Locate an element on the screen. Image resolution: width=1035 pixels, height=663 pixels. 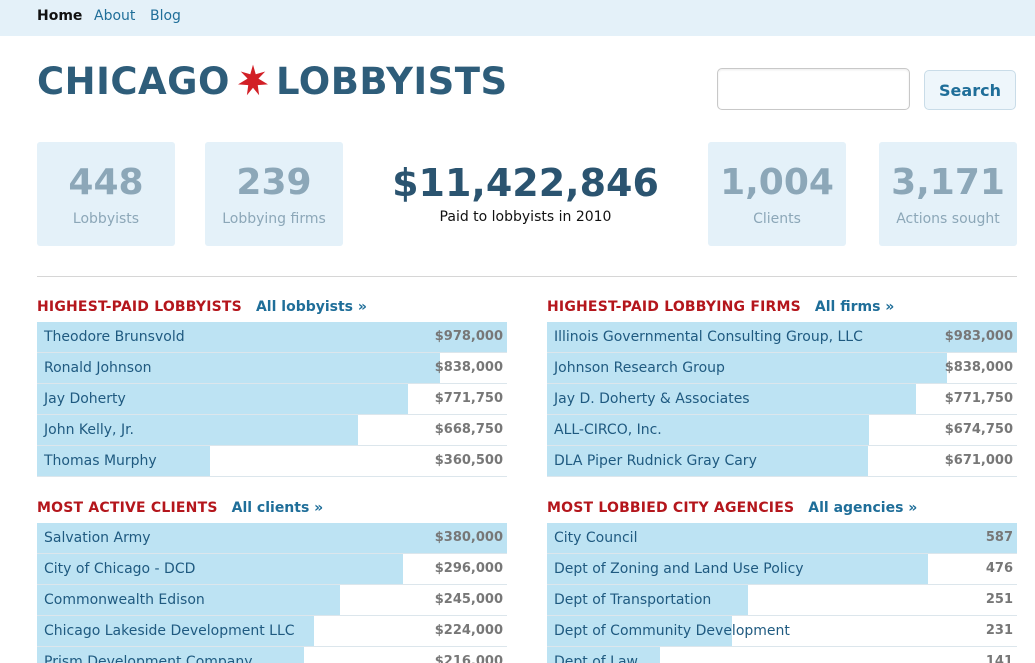
ranked-row: Johnson Research Group $838,000 is located at coordinates (782, 368).